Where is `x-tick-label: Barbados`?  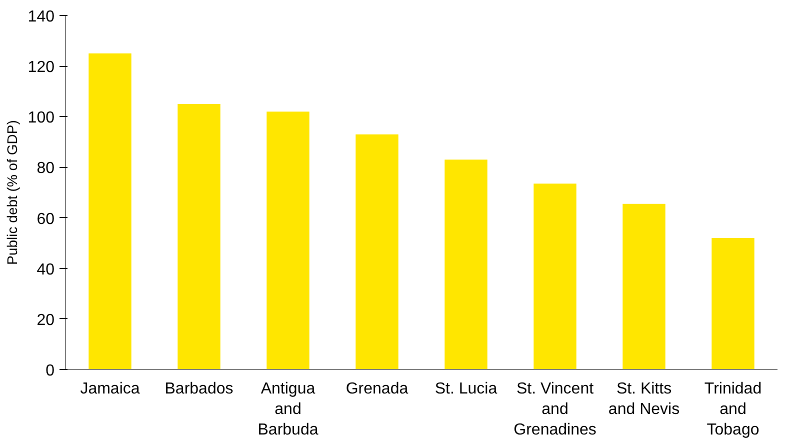 x-tick-label: Barbados is located at coordinates (199, 389).